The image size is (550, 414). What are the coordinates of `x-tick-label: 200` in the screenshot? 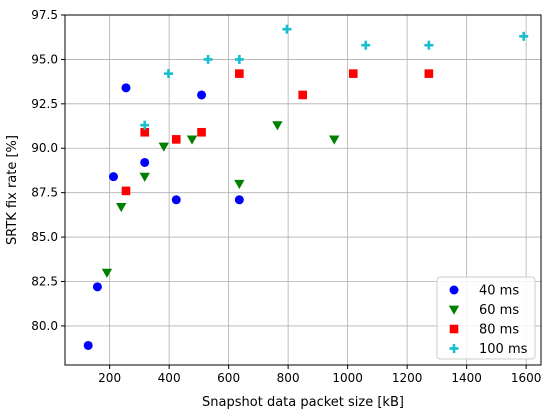 It's located at (109, 378).